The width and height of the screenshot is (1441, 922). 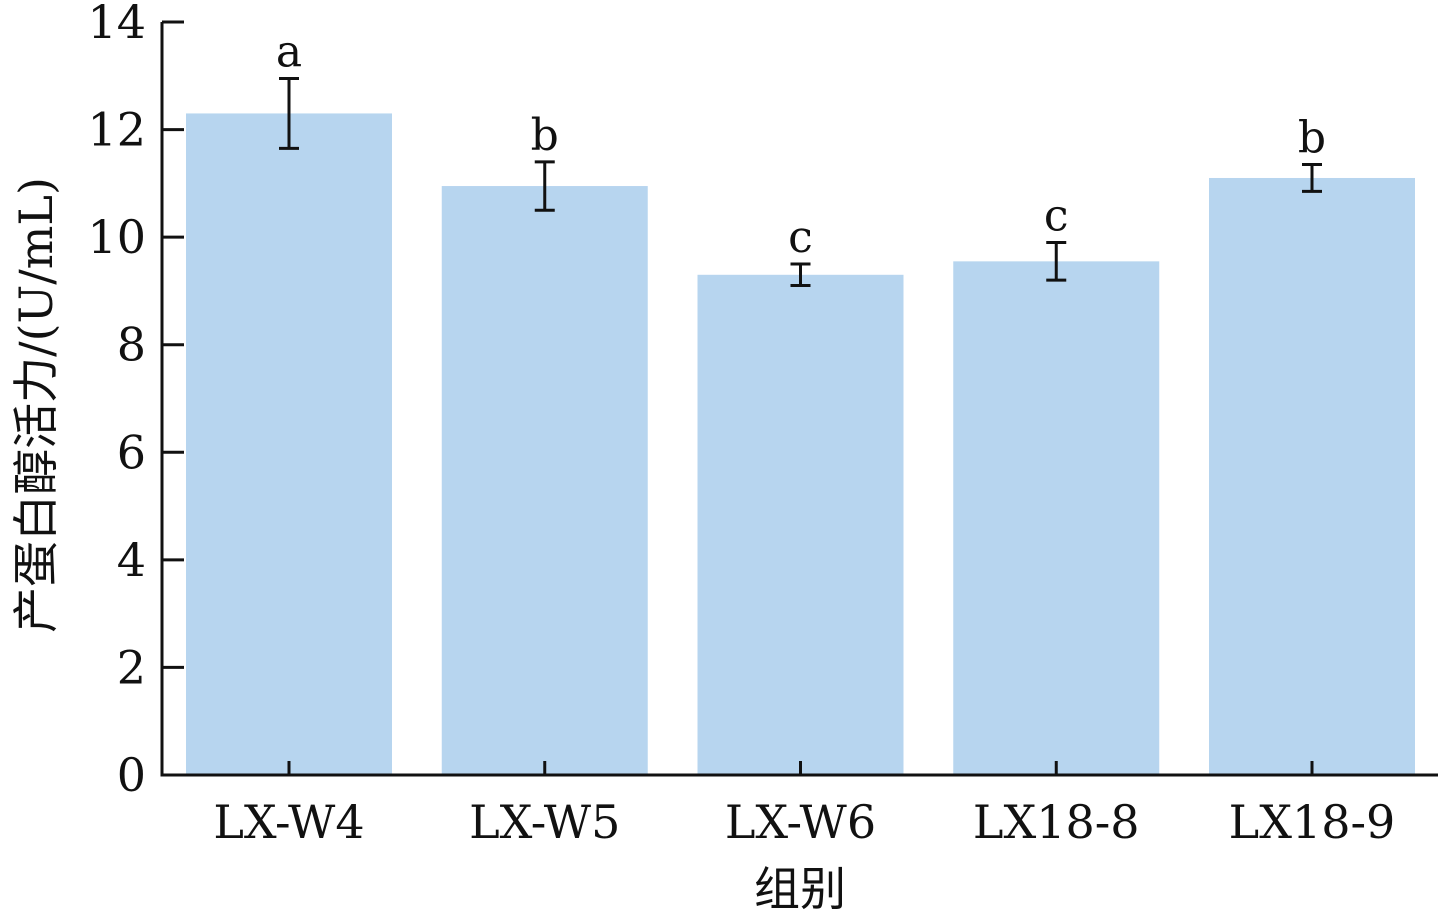 What do you see at coordinates (131, 560) in the screenshot?
I see `y-tick-label: 4` at bounding box center [131, 560].